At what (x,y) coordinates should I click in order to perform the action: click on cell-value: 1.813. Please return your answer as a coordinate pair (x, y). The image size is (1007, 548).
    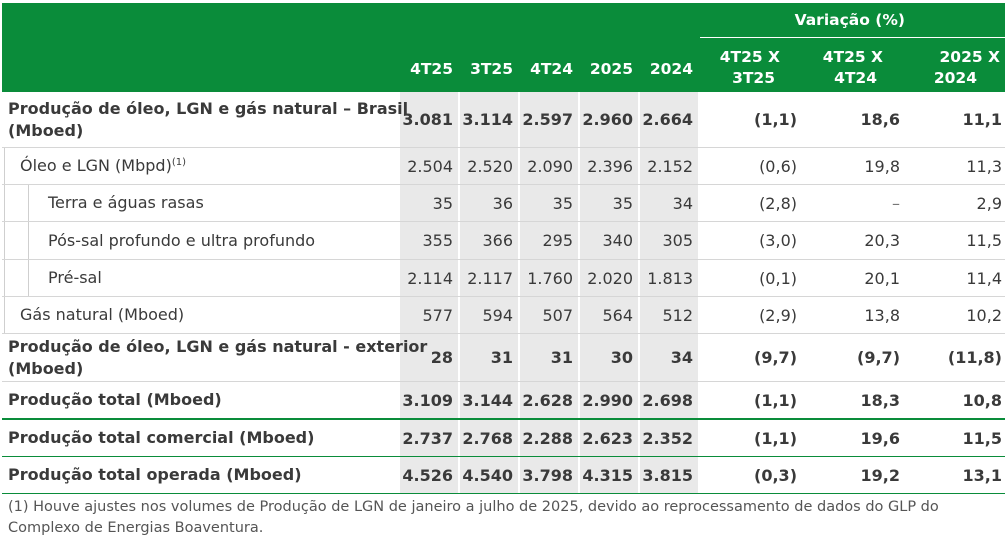
    Looking at the image, I should click on (670, 278).